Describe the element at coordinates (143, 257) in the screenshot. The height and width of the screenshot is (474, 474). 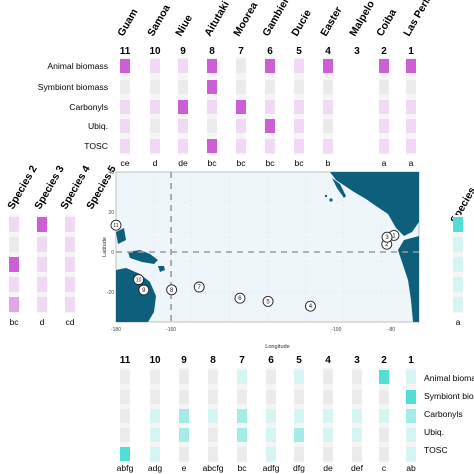
I see `new-guinea-land` at that location.